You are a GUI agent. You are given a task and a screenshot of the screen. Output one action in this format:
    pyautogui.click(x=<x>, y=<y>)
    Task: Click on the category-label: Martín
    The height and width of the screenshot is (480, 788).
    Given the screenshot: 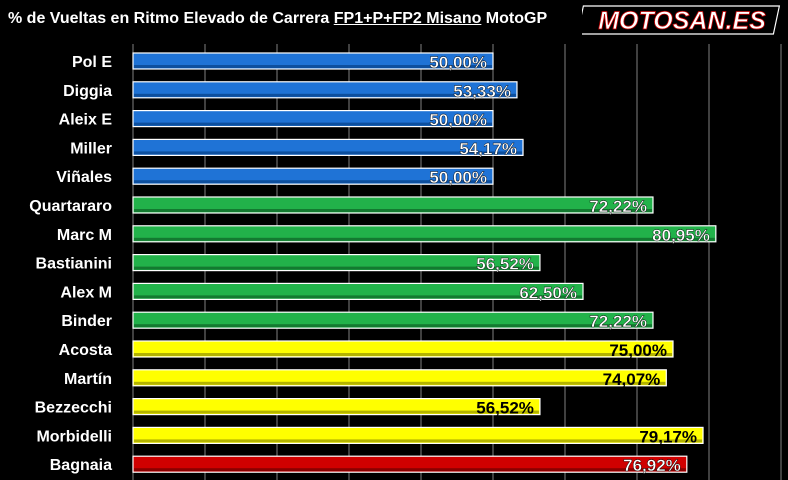 What is the action you would take?
    pyautogui.click(x=88, y=379)
    